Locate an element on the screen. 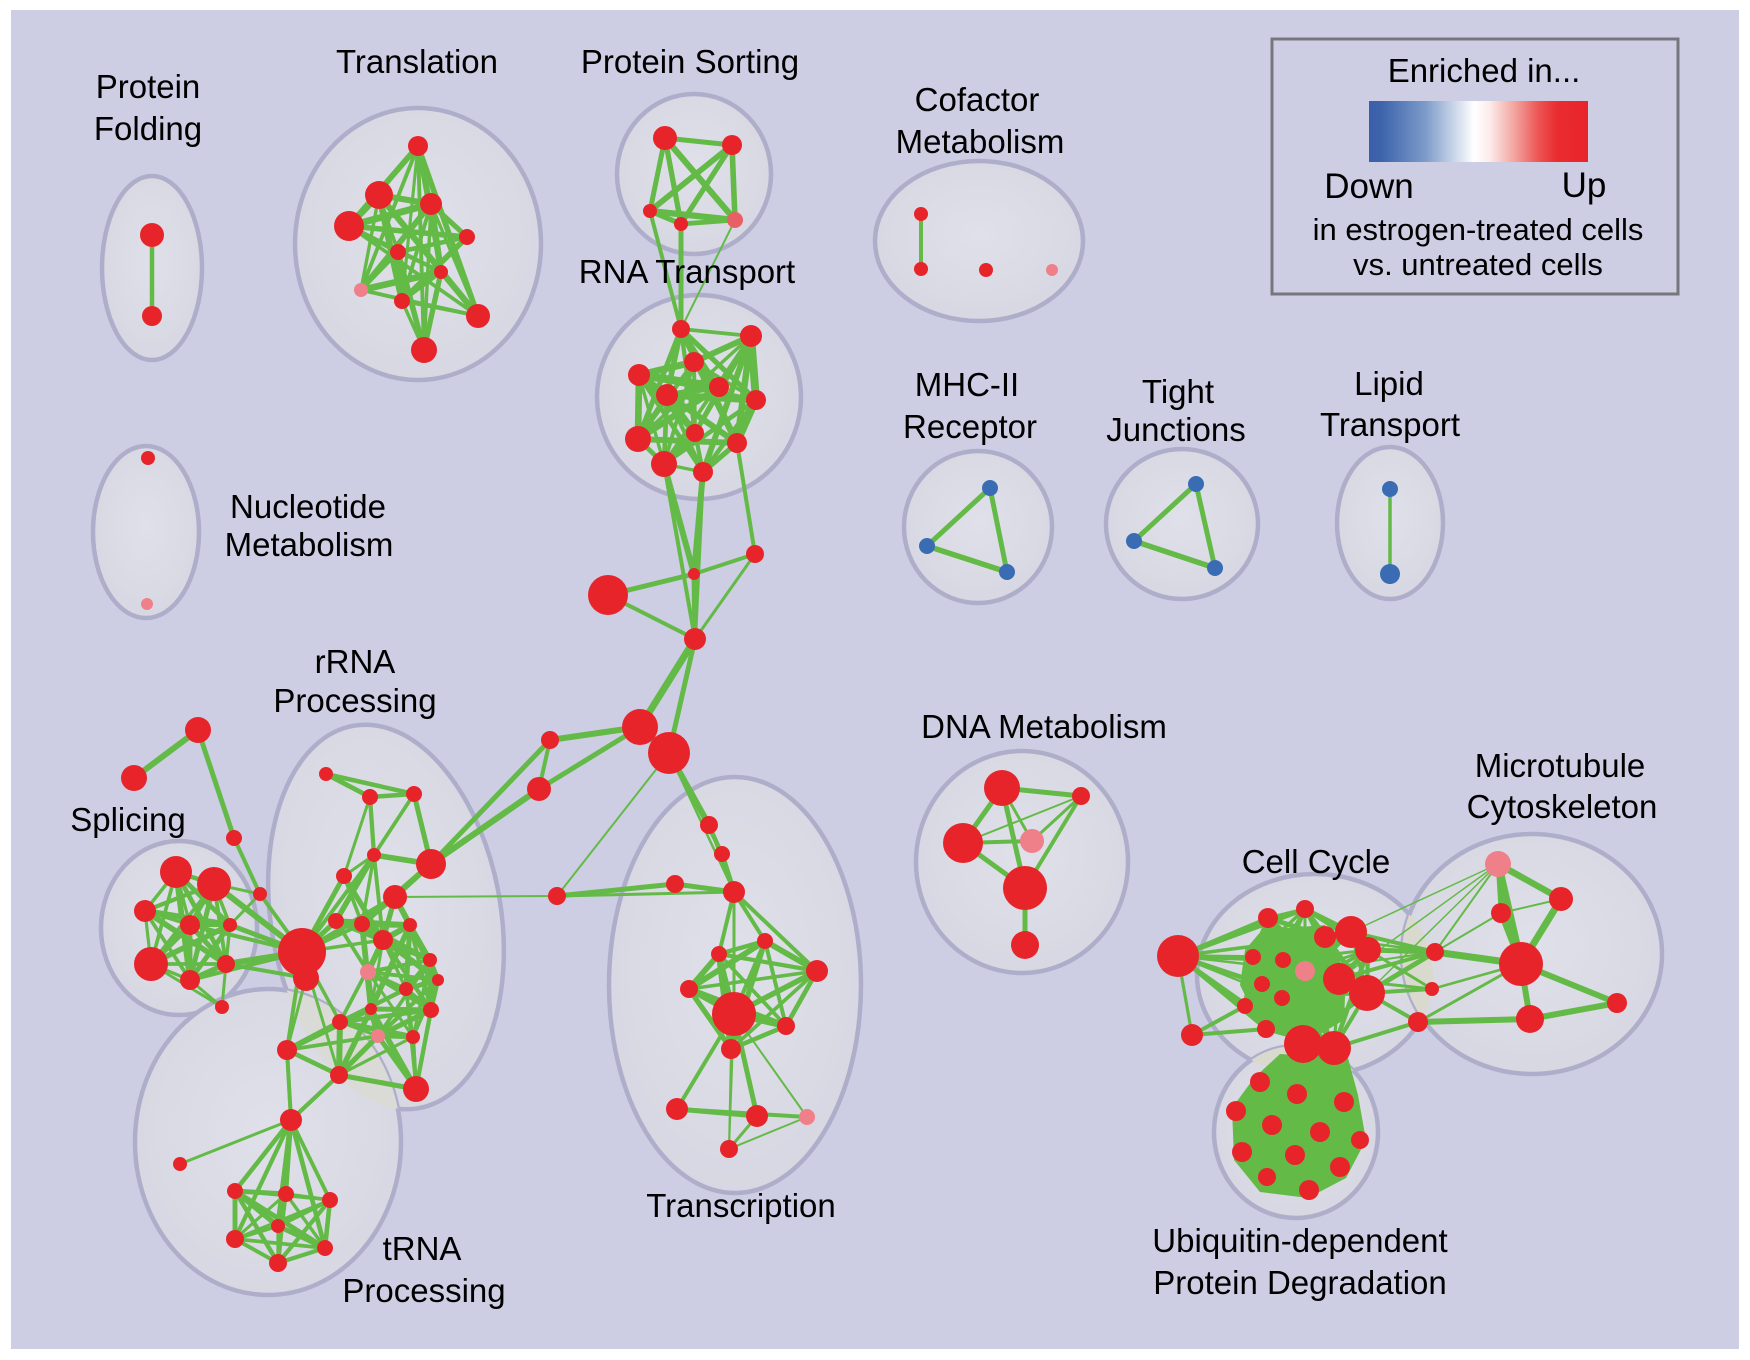 The width and height of the screenshot is (1750, 1360). svg-text: rRNA is located at coordinates (355, 661).